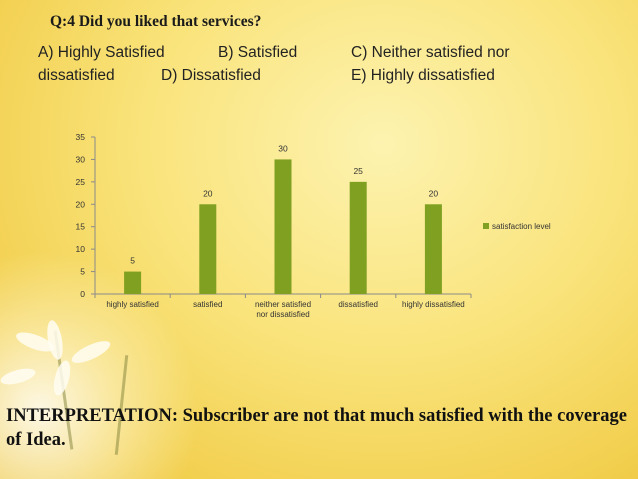  Describe the element at coordinates (132, 261) in the screenshot. I see `bar-value-label: 5` at that location.